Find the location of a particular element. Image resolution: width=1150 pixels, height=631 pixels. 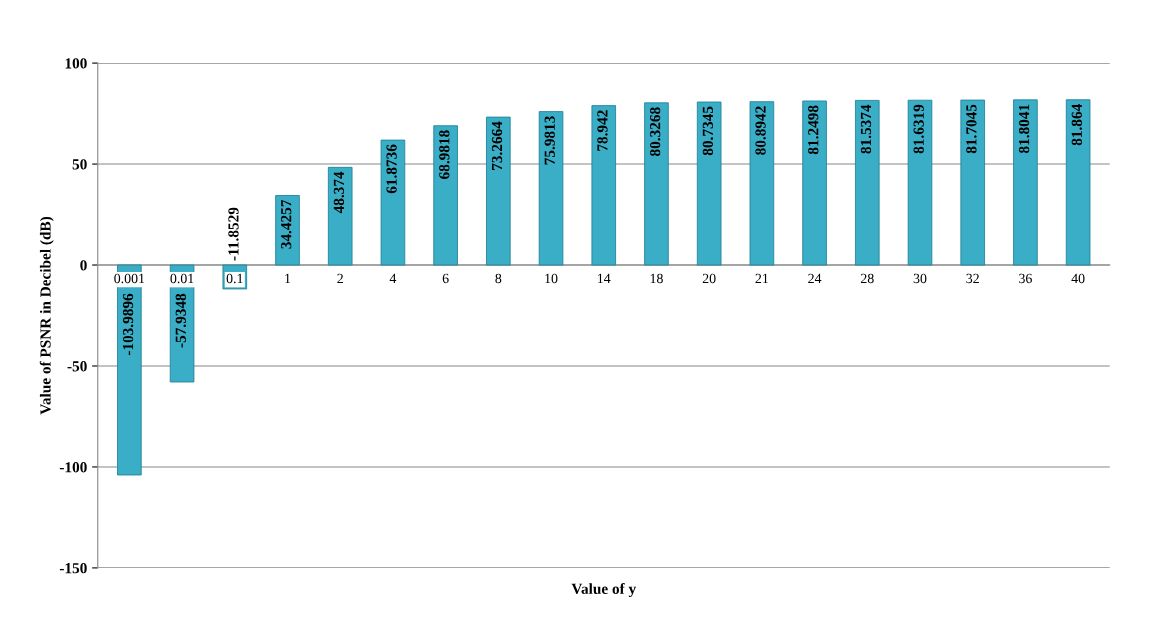

y-tick-label: -50 is located at coordinates (77, 366).